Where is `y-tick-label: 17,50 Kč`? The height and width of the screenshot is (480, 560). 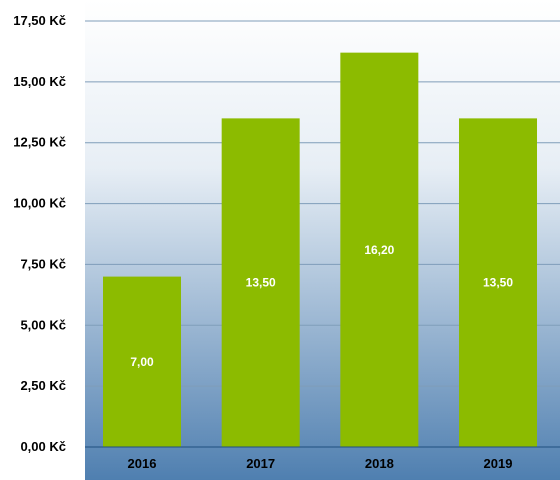 y-tick-label: 17,50 Kč is located at coordinates (39, 20).